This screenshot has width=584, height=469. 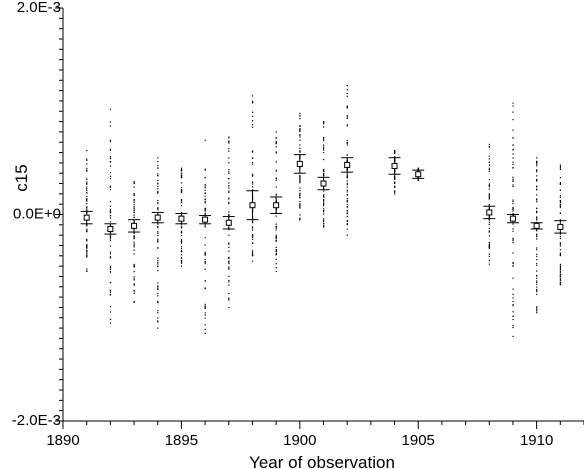 What do you see at coordinates (418, 440) in the screenshot?
I see `x-tick-label: 1905` at bounding box center [418, 440].